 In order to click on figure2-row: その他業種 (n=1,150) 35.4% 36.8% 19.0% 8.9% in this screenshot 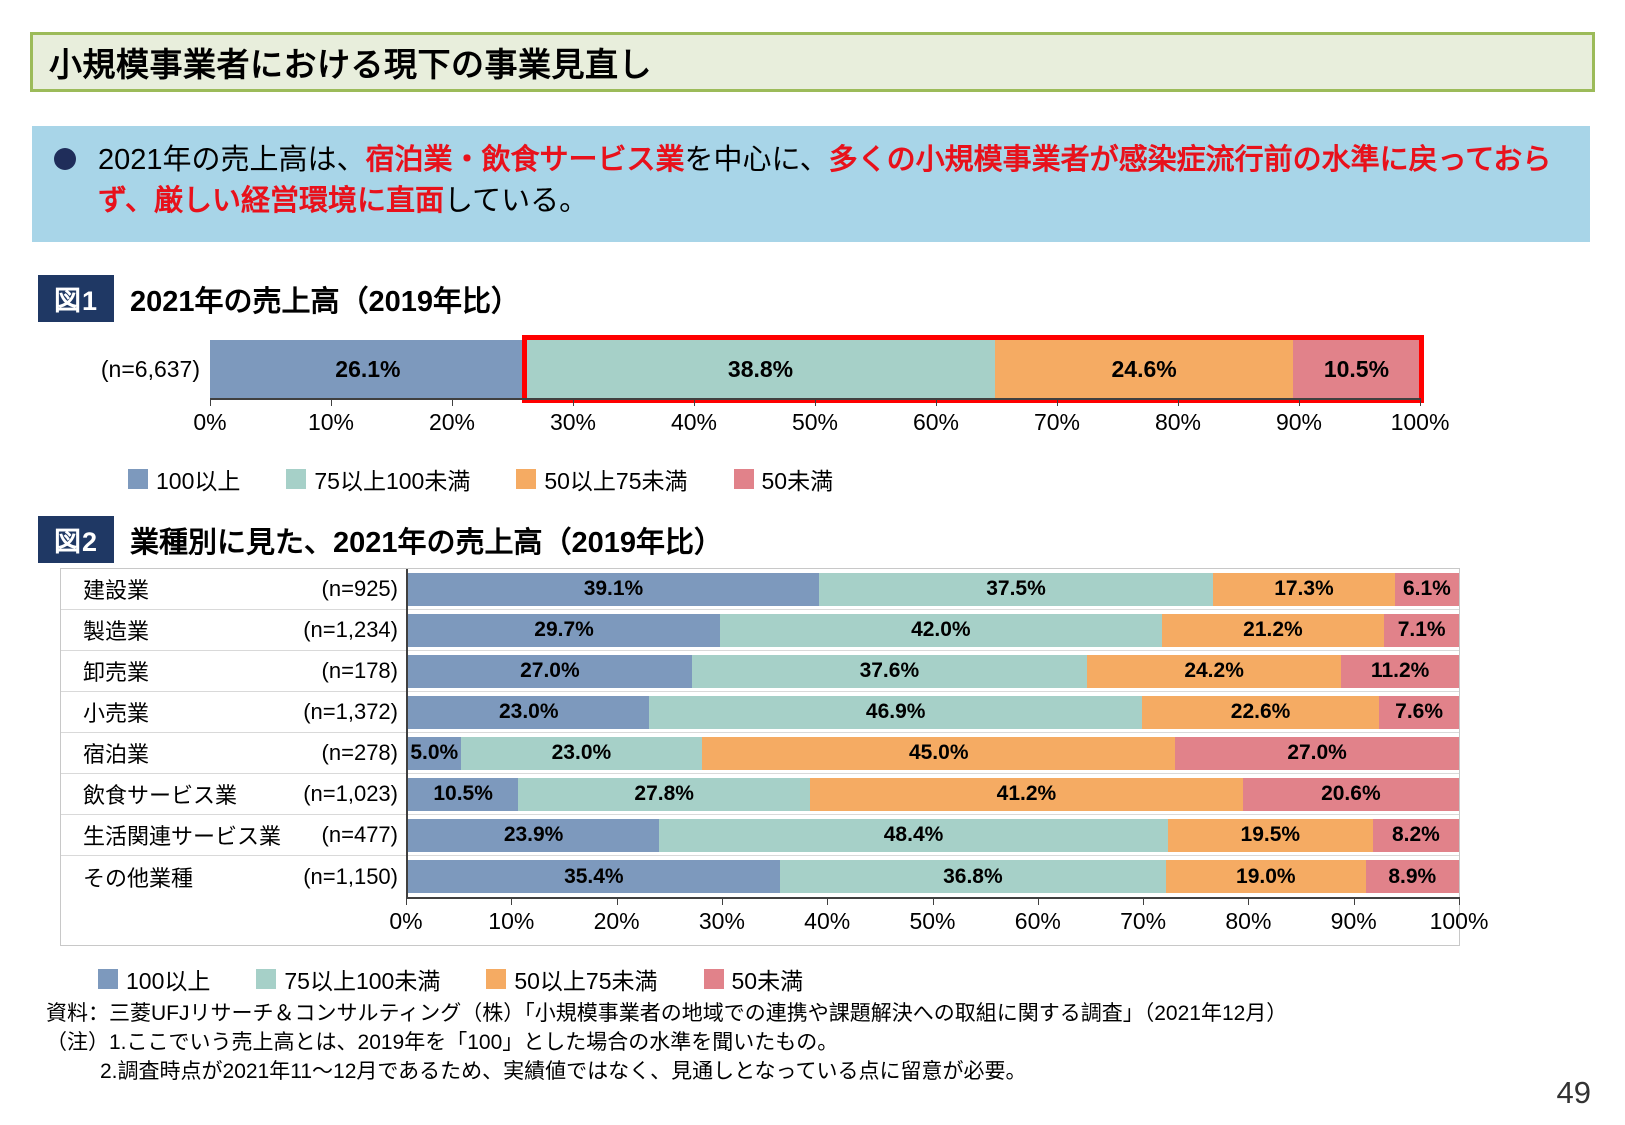, I will do `click(760, 876)`.